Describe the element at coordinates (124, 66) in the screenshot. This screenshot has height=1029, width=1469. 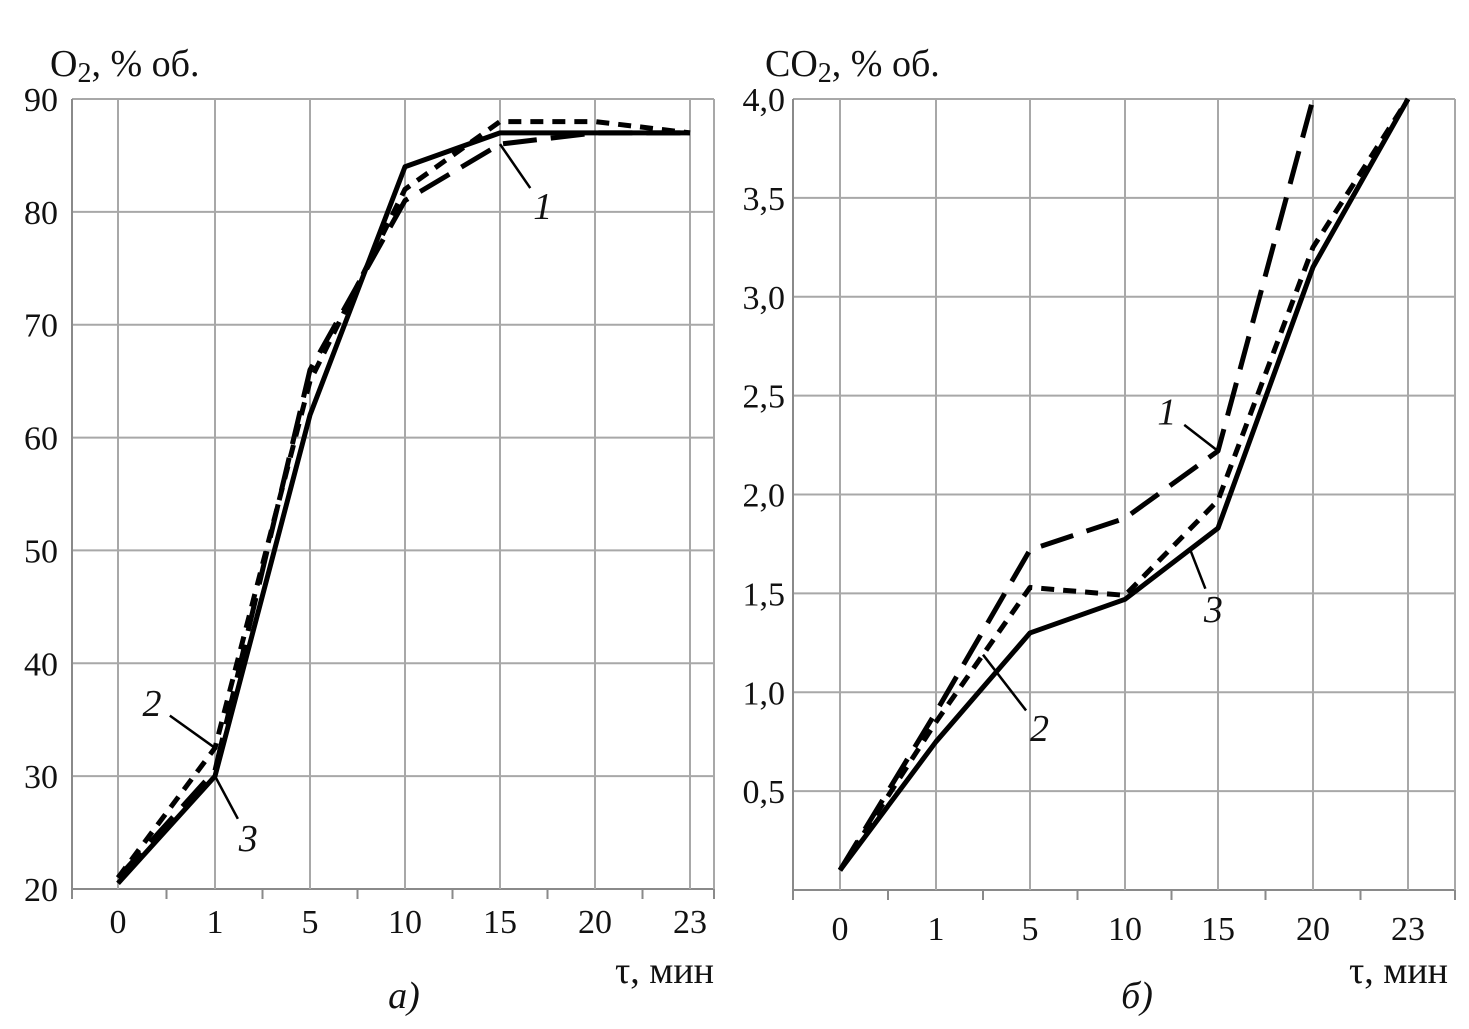
I see `y-axis-title: O2, % об.` at that location.